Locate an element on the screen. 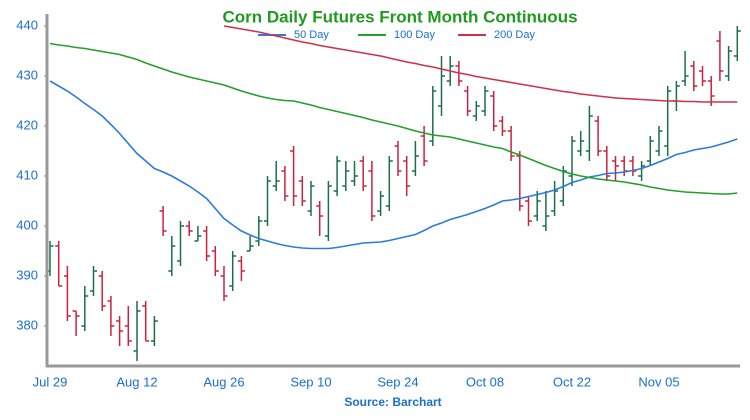 This screenshot has height=420, width=750. y-tick-label: 390 is located at coordinates (27, 274).